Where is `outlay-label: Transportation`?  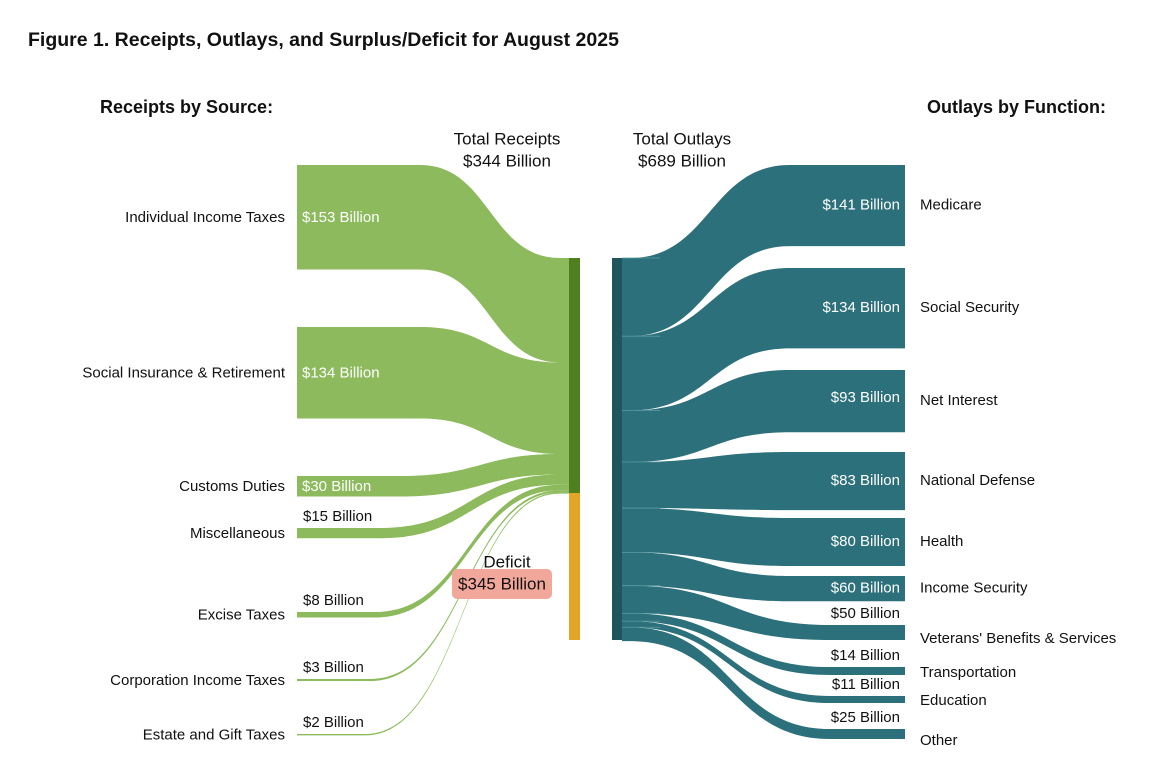
outlay-label: Transportation is located at coordinates (968, 672).